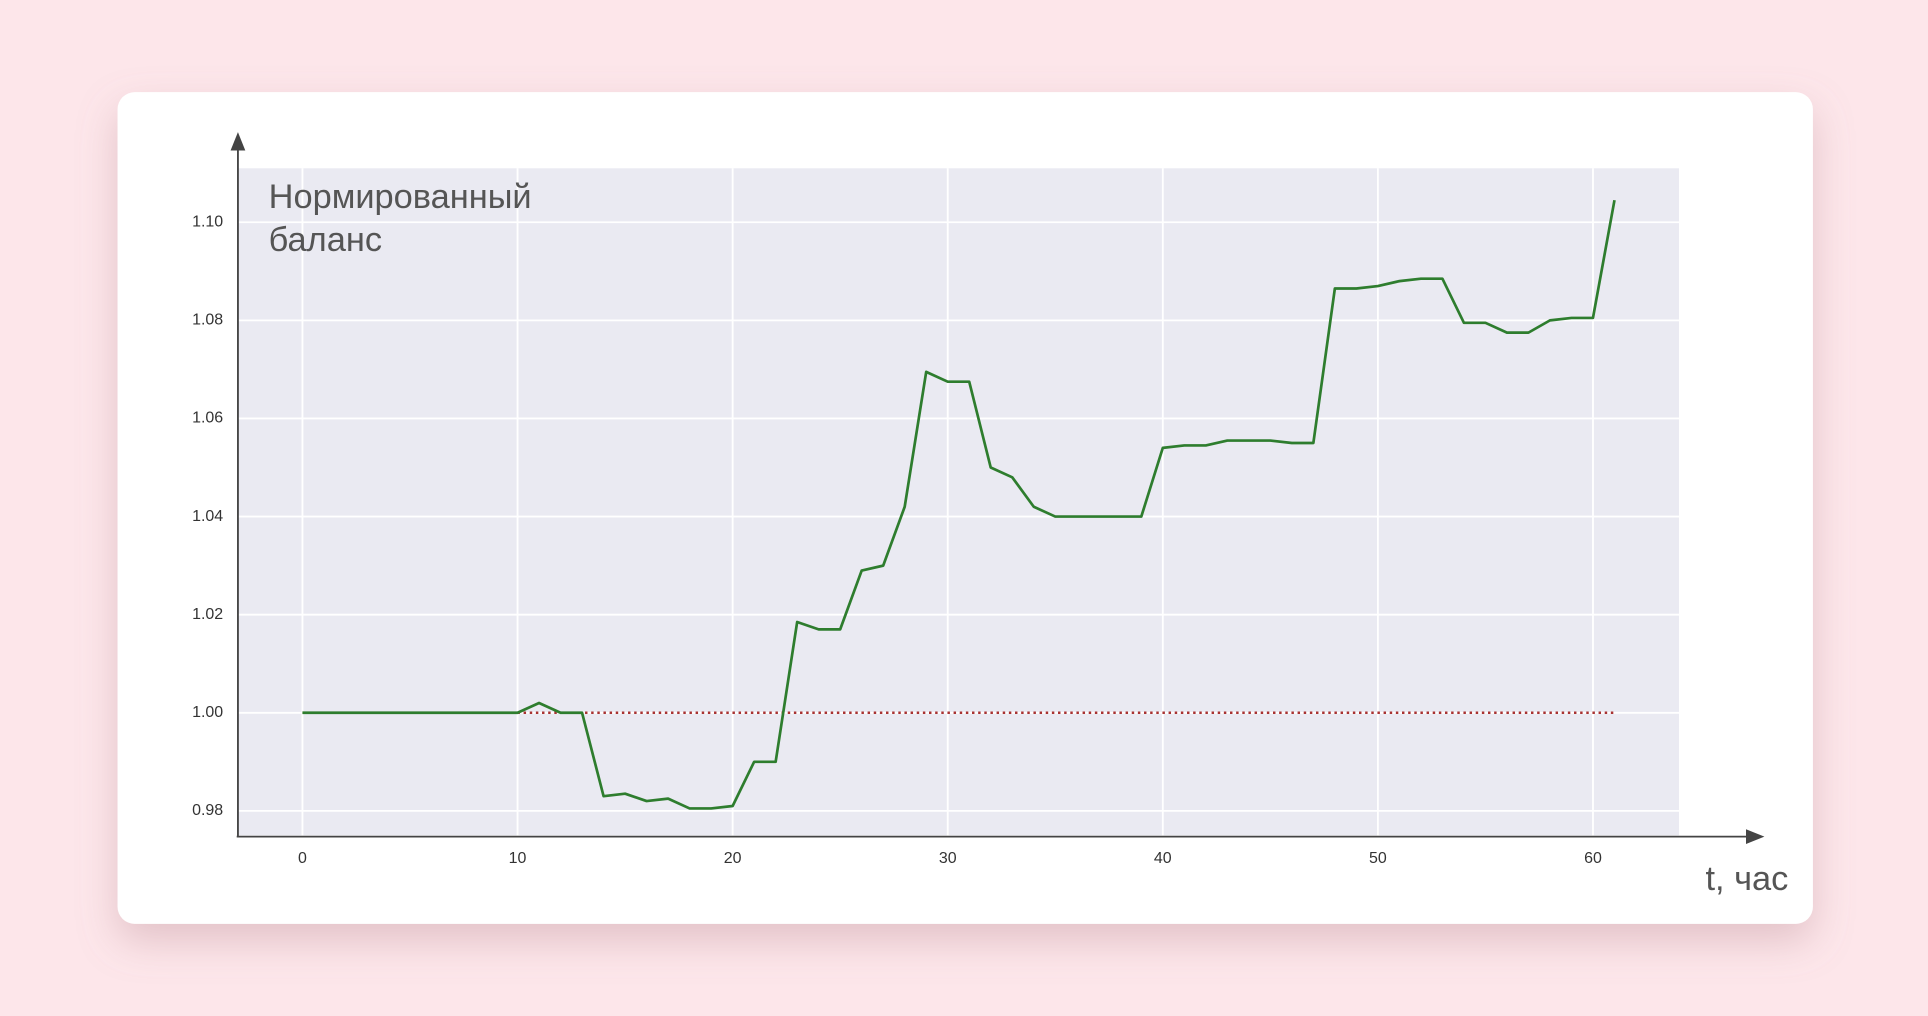 The height and width of the screenshot is (1016, 1928). I want to click on x-tick-label: 60, so click(1593, 858).